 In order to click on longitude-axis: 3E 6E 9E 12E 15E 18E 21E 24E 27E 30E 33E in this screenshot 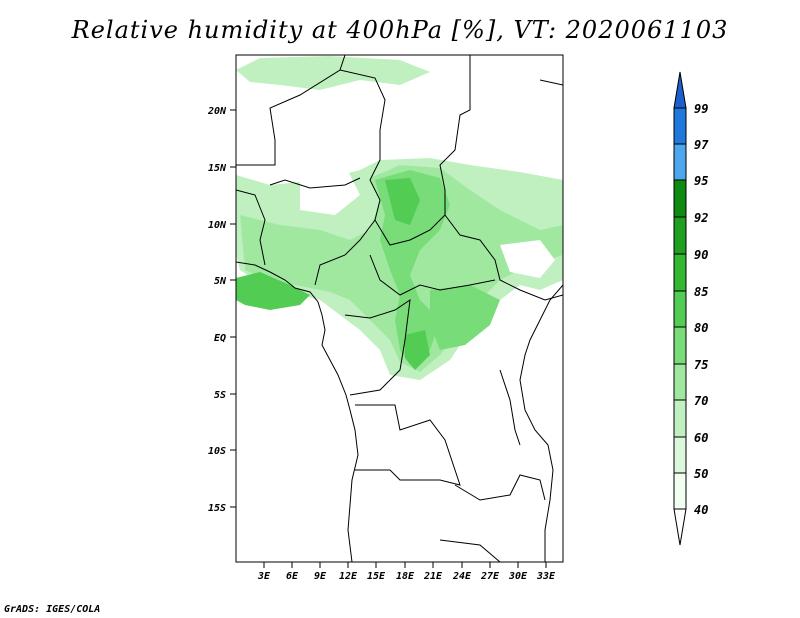, I will do `click(406, 572)`.